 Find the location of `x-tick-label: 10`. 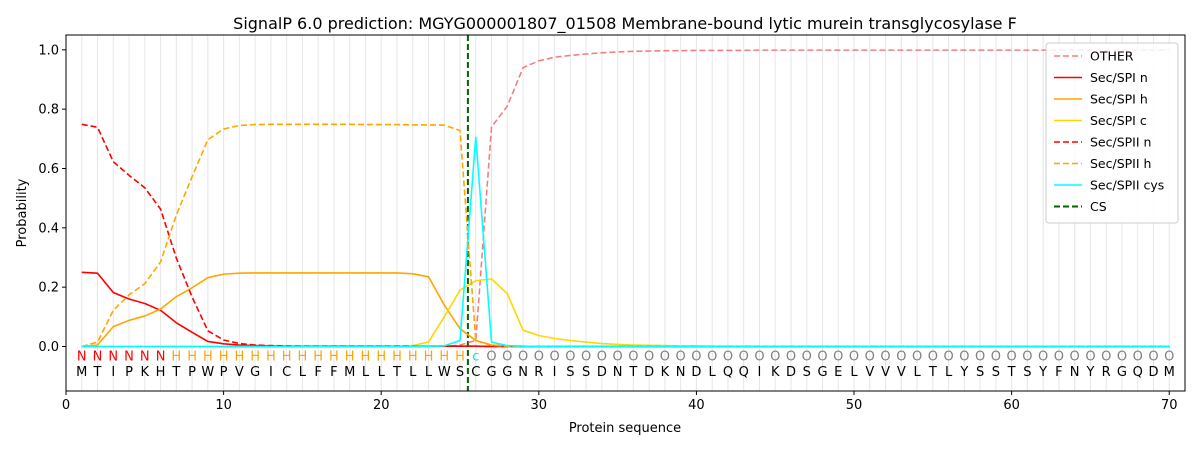

x-tick-label: 10 is located at coordinates (223, 405).